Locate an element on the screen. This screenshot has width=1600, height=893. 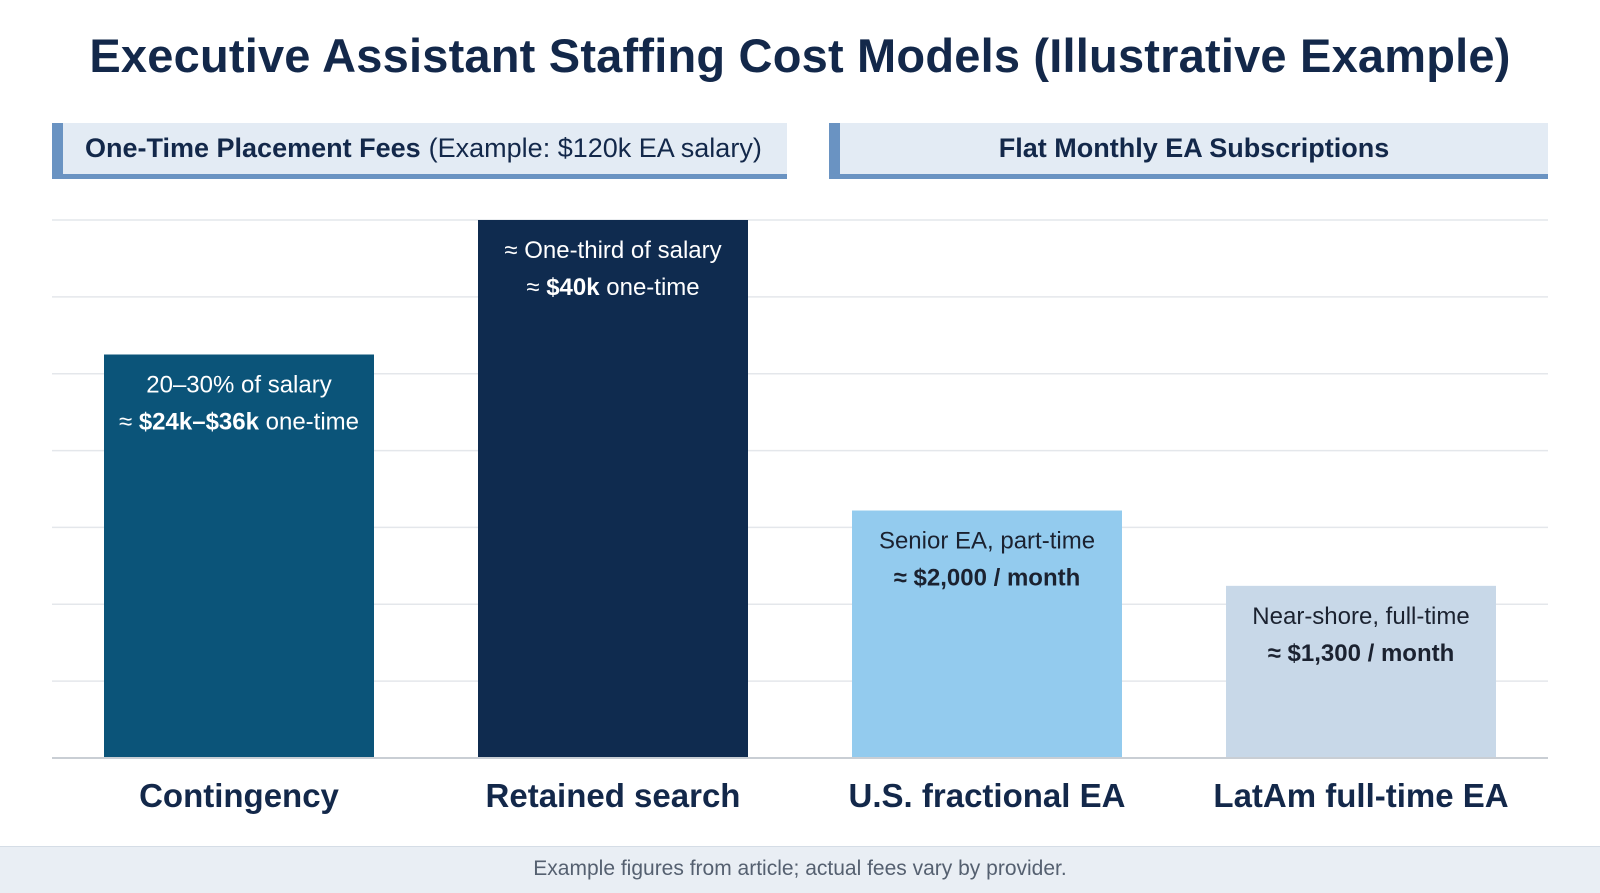
bar-annotation-line2: ≈ $40k one-time is located at coordinates (612, 287).